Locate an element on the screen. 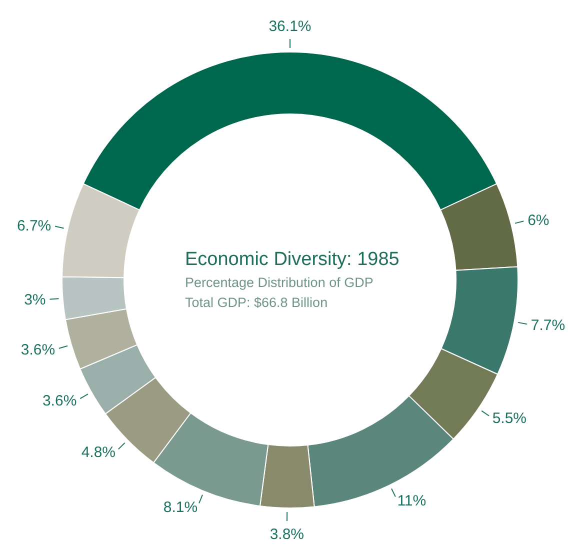 Image resolution: width=572 pixels, height=550 pixels. data-label: 5.5% is located at coordinates (509, 419).